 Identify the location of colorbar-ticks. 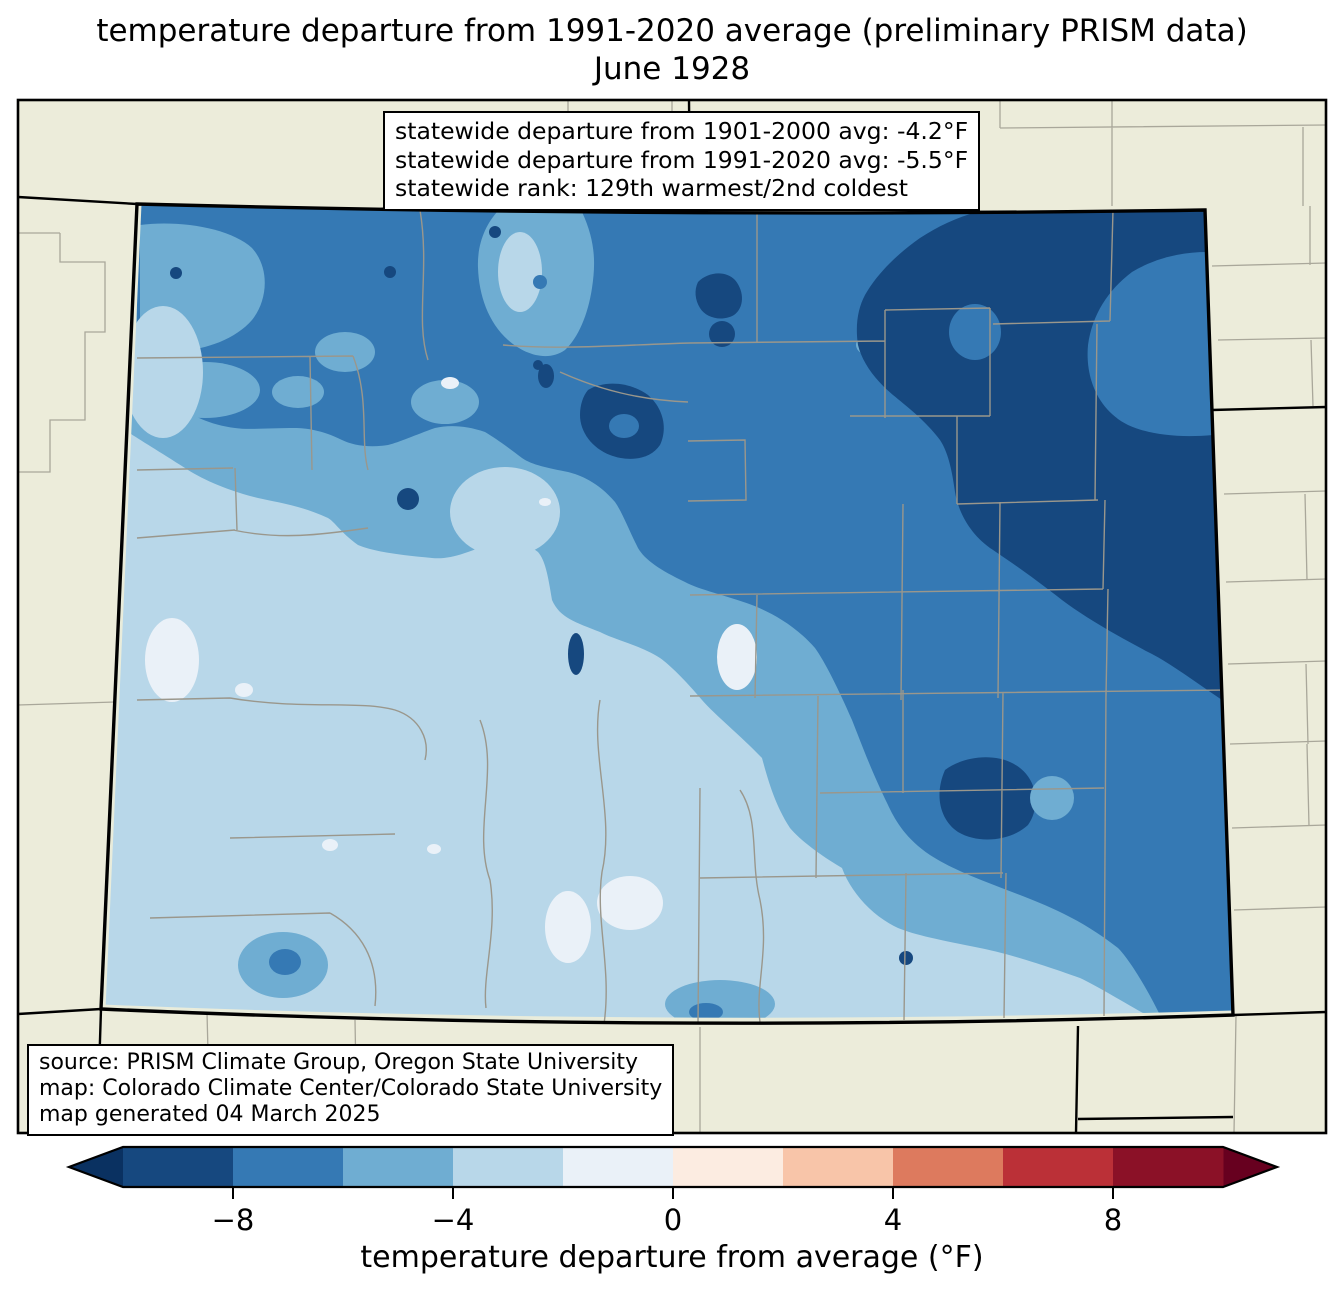
(673, 1193).